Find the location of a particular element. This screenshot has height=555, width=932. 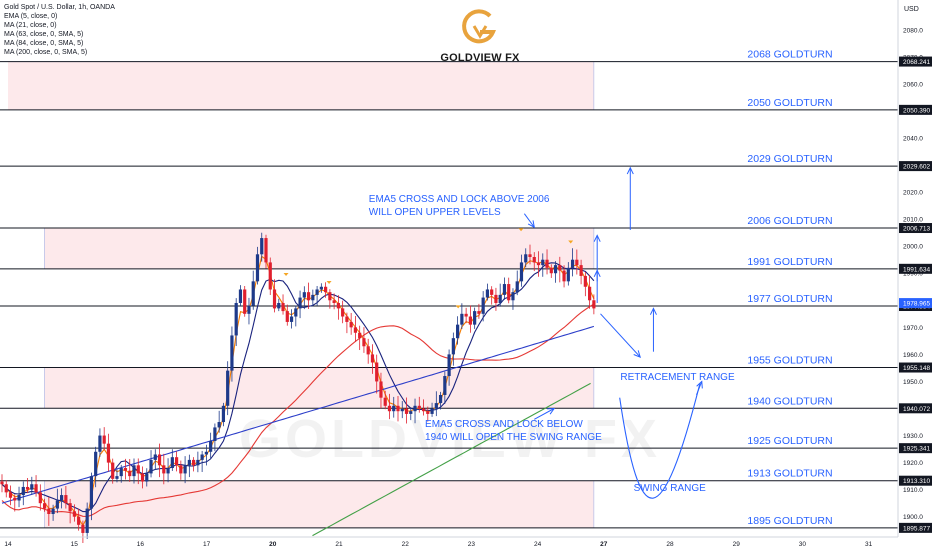

legend-ma21: MA (21, close, 0) is located at coordinates (30, 25).